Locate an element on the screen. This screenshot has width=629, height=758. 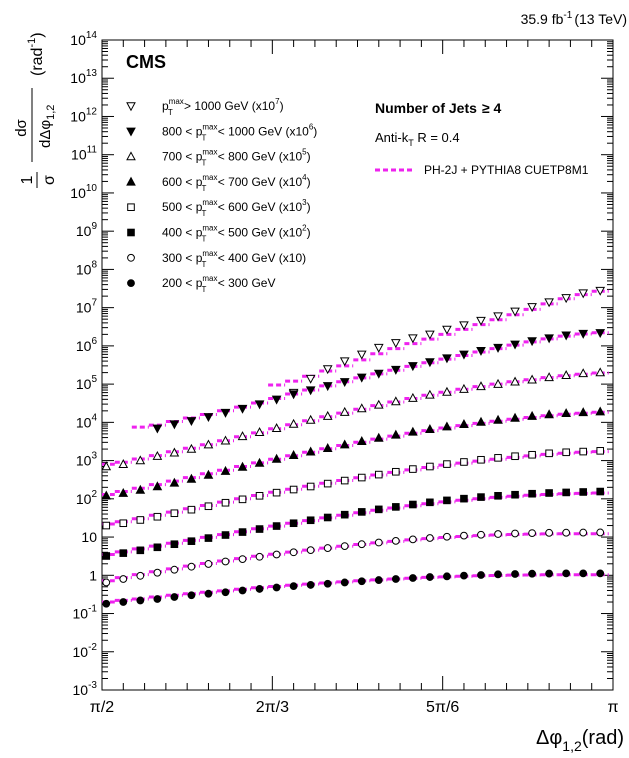
svg-text: dσ is located at coordinates (21, 127).